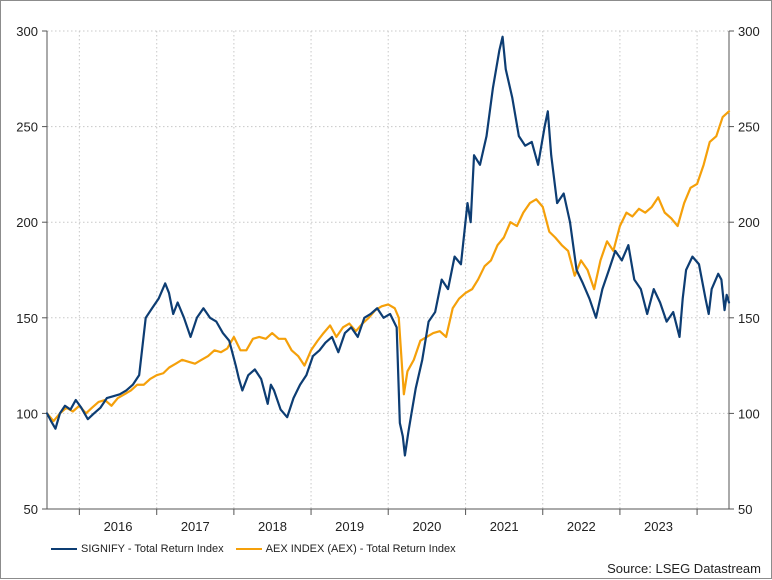  What do you see at coordinates (749, 413) in the screenshot?
I see `y-tick-label-right-100: 100` at bounding box center [749, 413].